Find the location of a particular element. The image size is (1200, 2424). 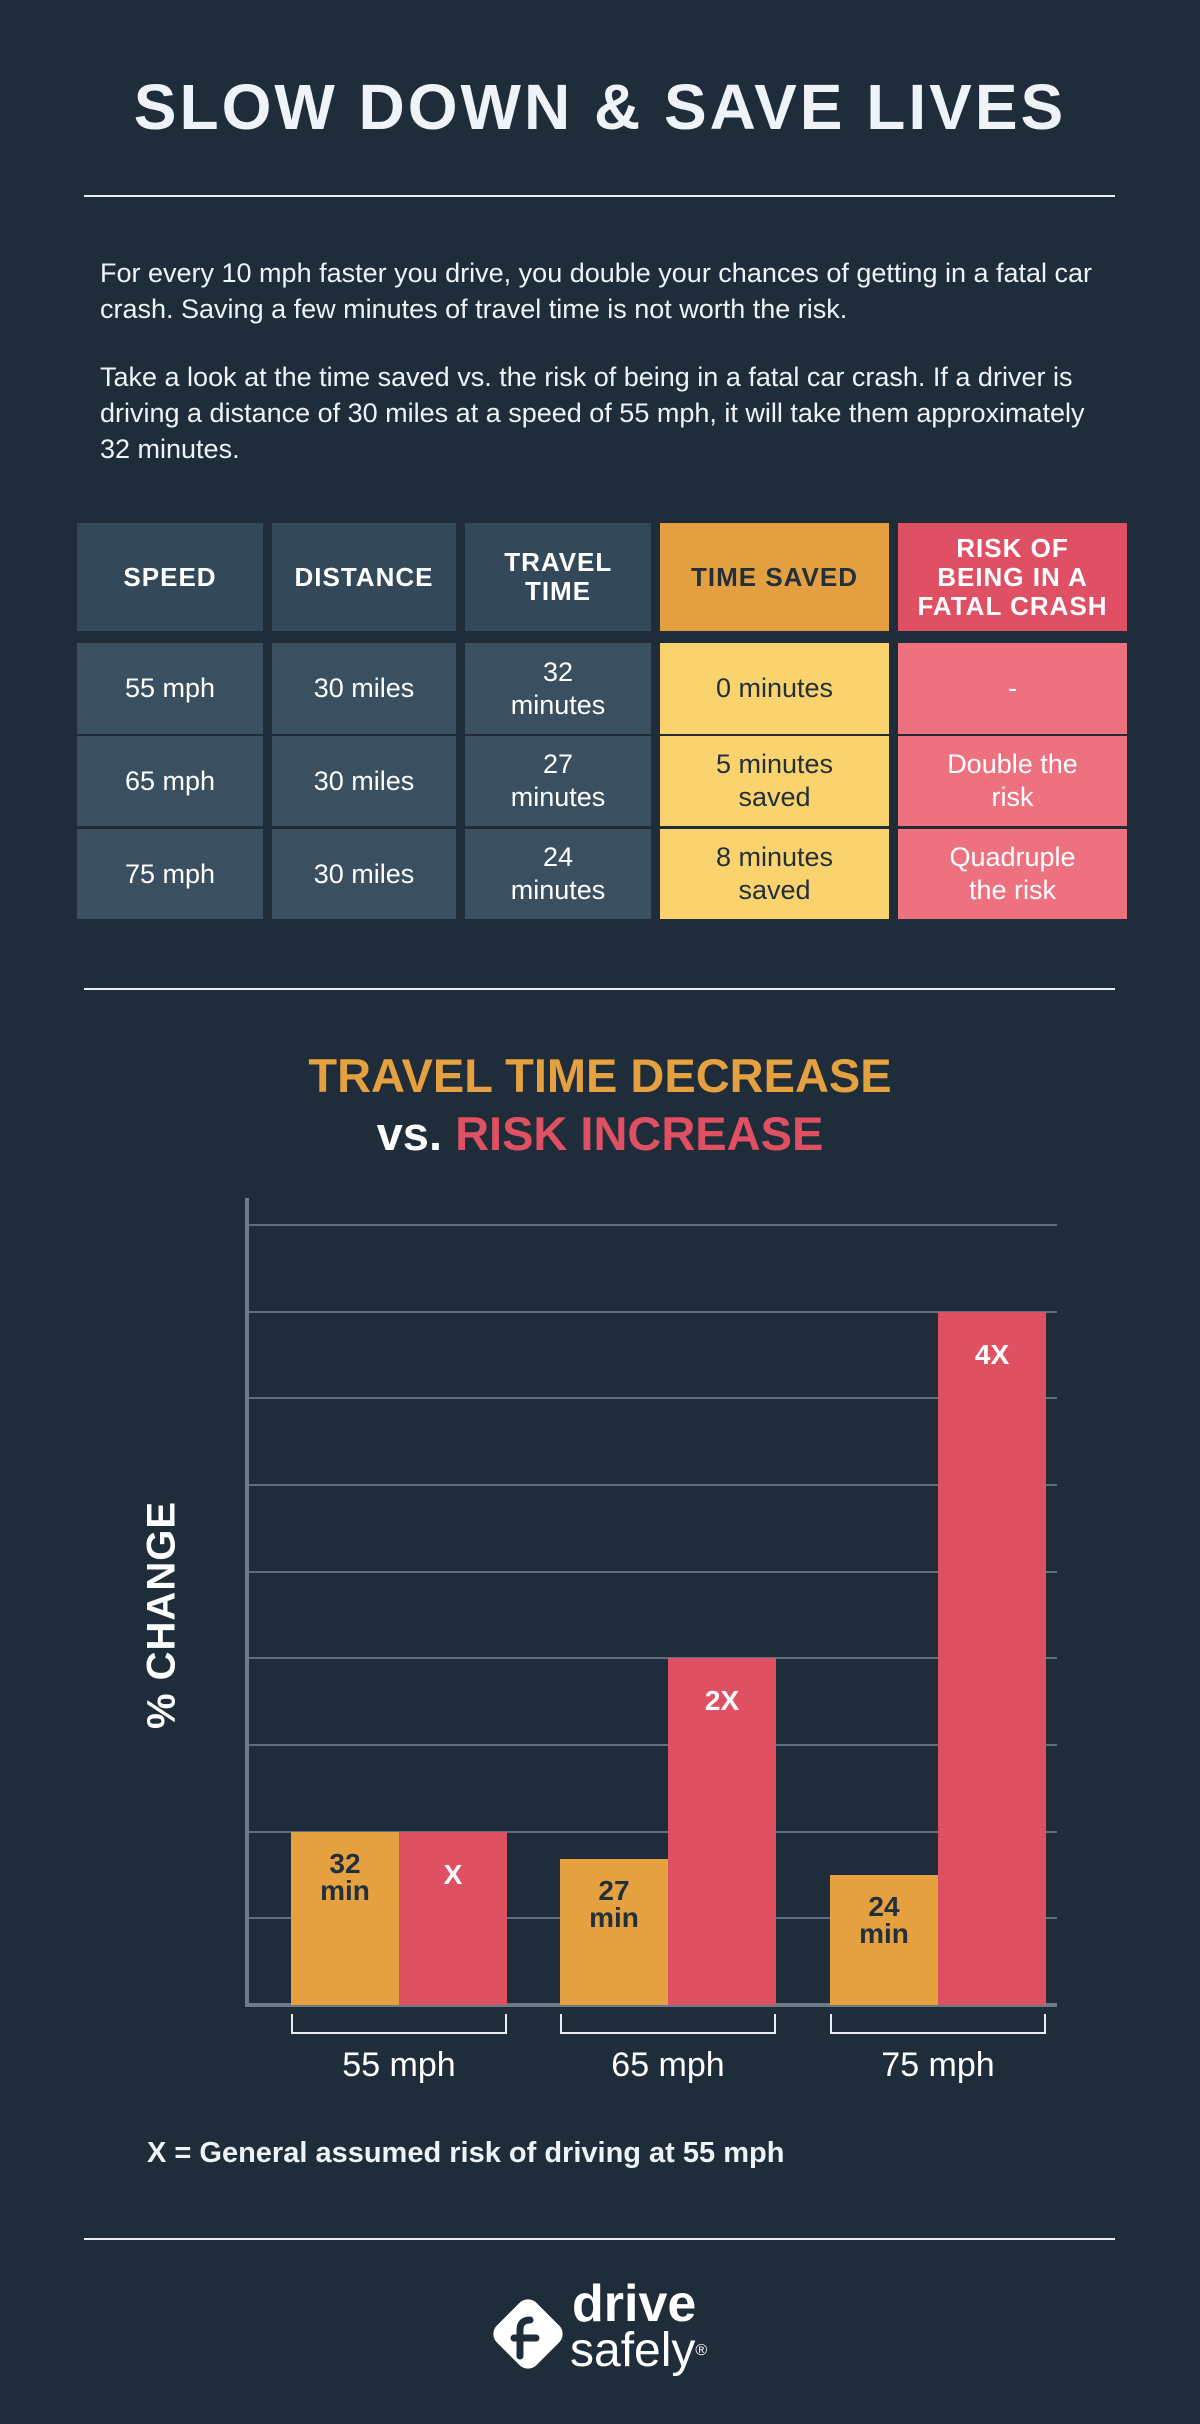

table-header: TIME SAVED is located at coordinates (774, 577).